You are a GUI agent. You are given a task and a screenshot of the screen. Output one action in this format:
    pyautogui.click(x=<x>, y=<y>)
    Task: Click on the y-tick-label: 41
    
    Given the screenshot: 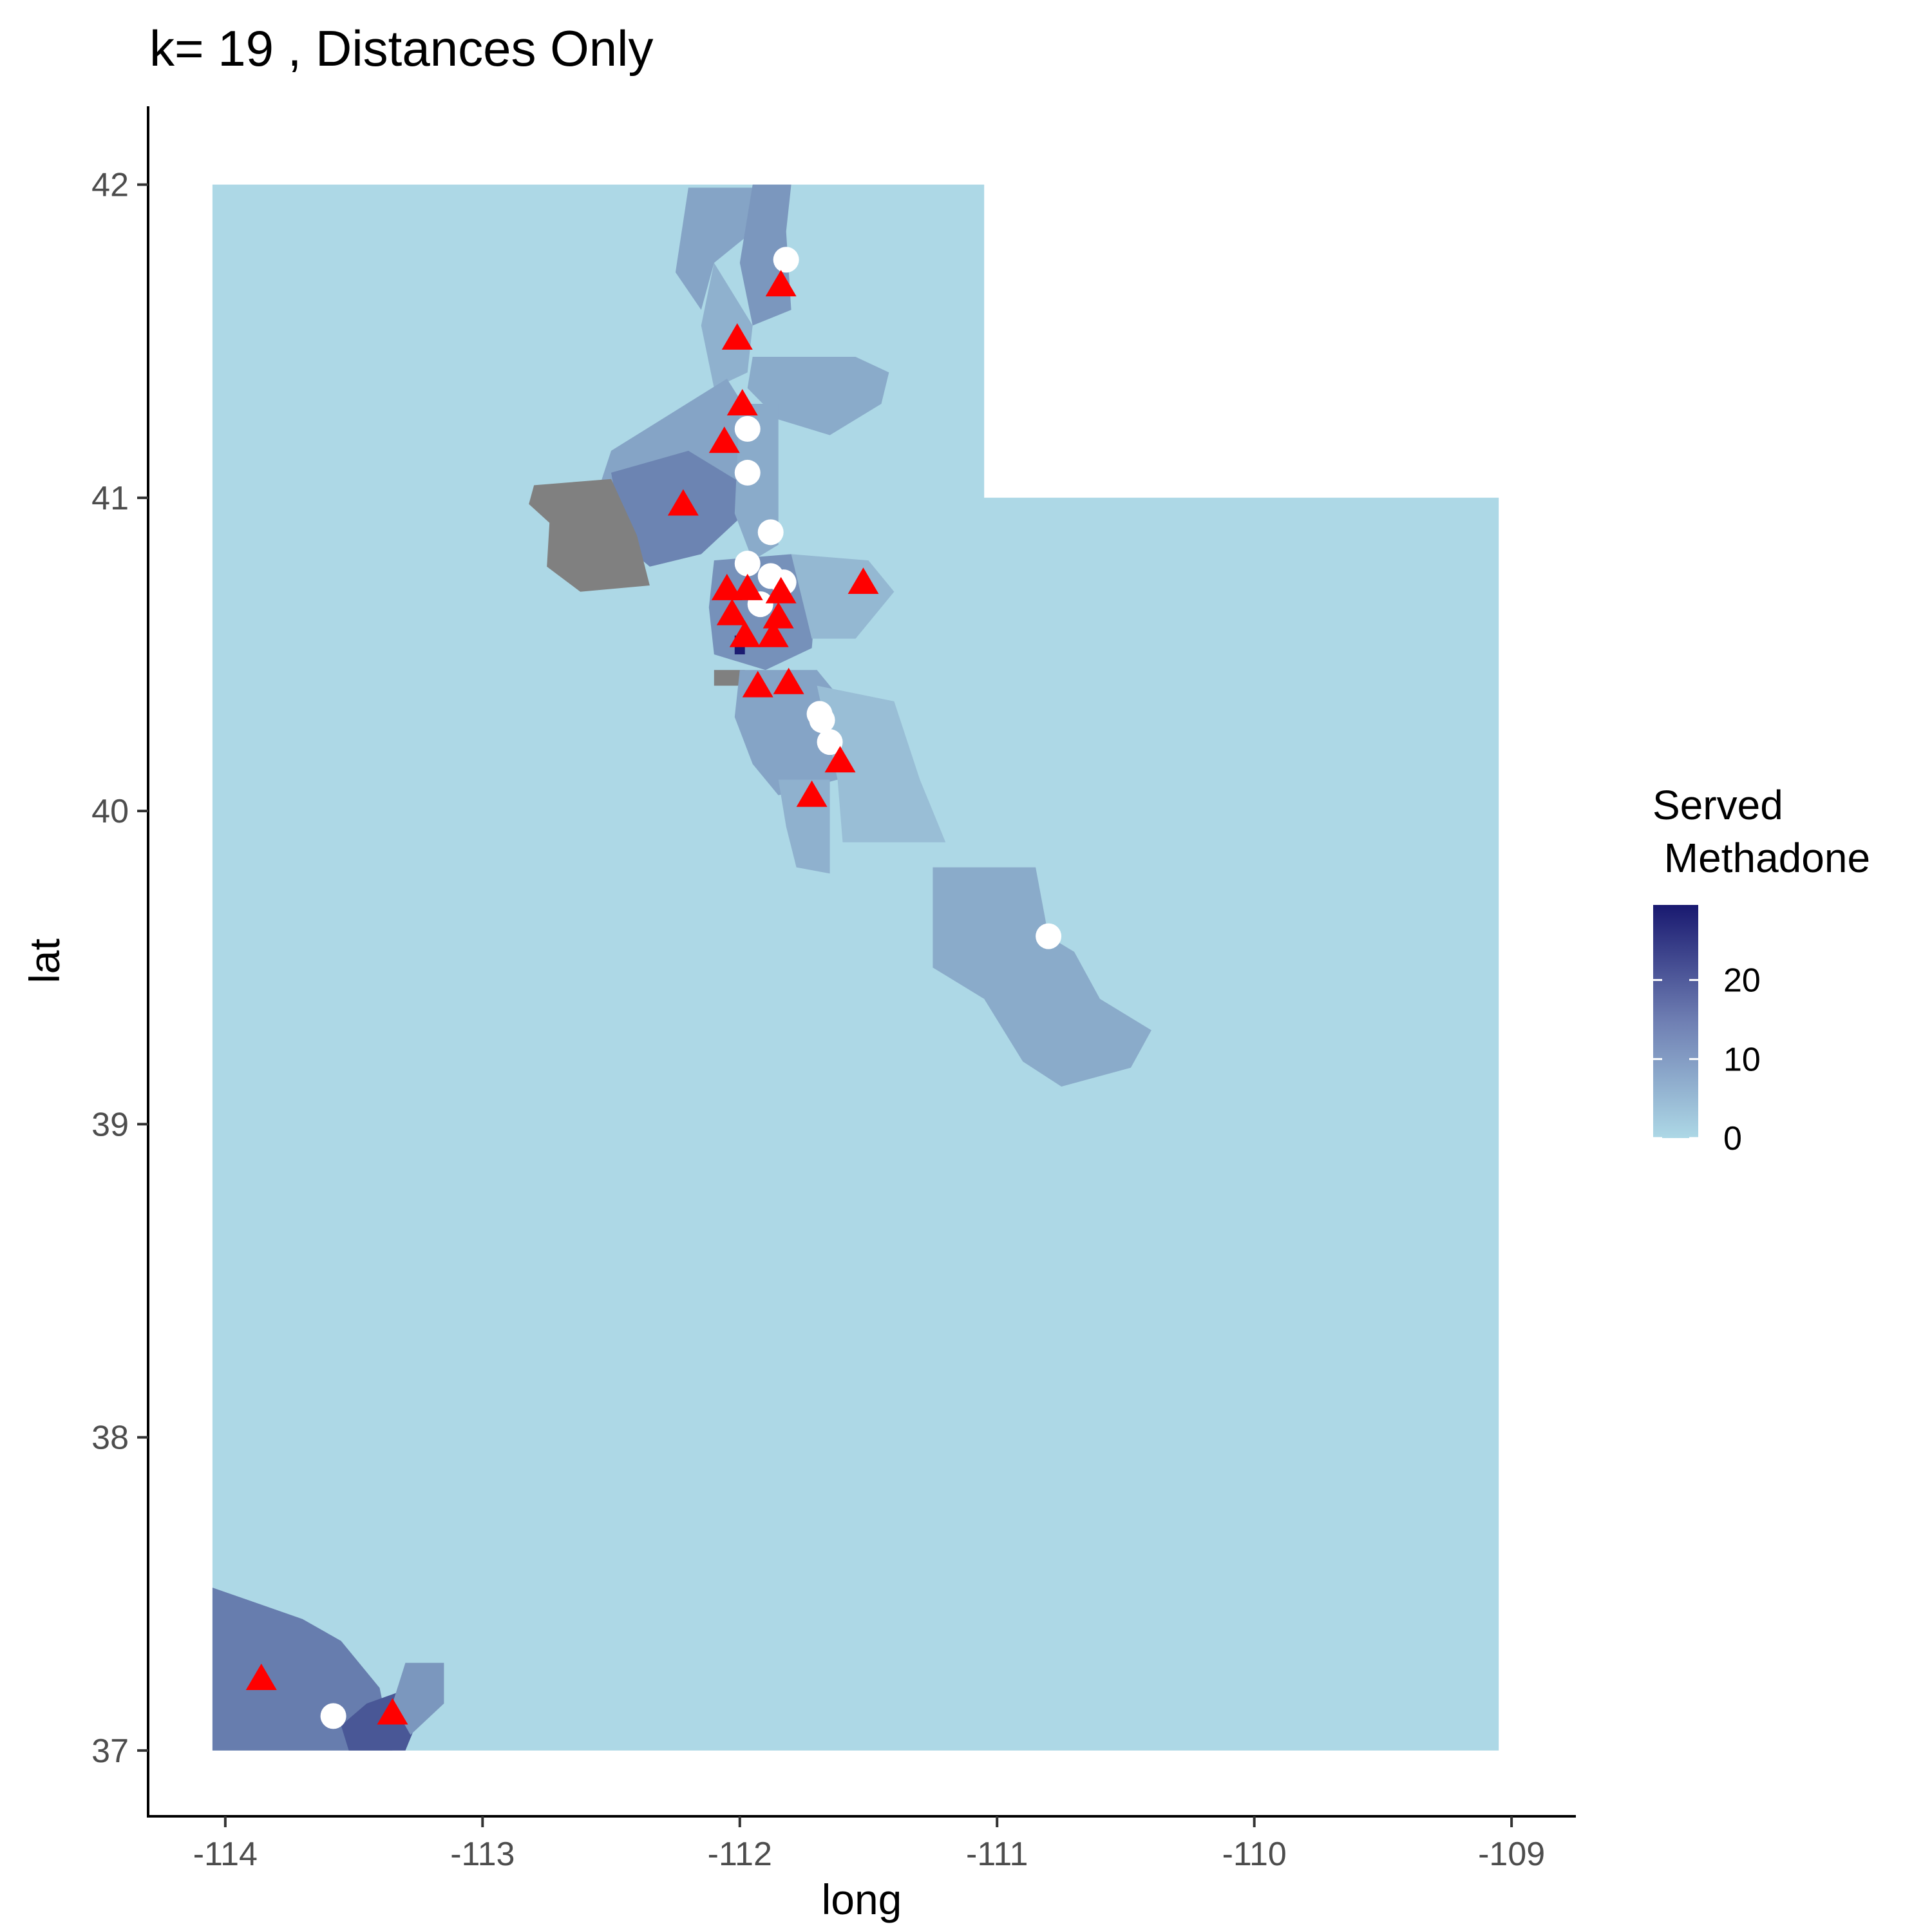 What is the action you would take?
    pyautogui.click(x=110, y=498)
    